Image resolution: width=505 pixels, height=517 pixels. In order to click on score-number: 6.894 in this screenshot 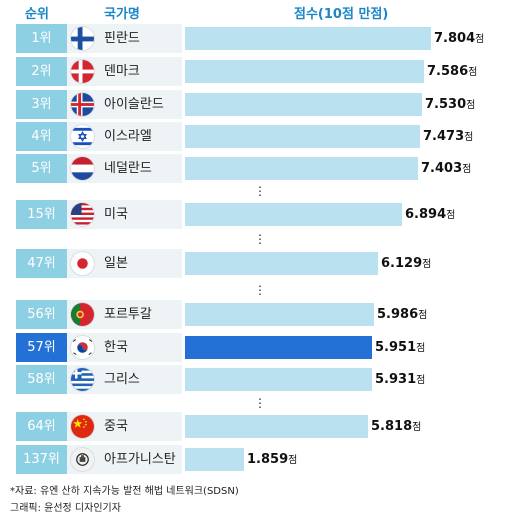, I will do `click(426, 214)`.